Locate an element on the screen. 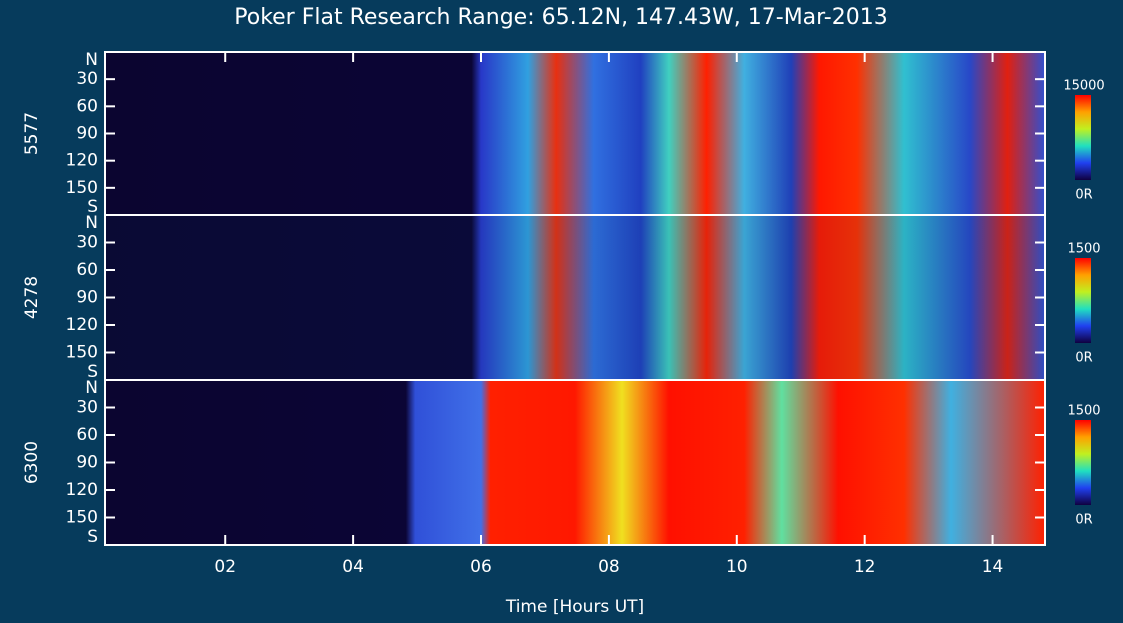 The image size is (1123, 623). x-tick-label: 08 is located at coordinates (609, 567).